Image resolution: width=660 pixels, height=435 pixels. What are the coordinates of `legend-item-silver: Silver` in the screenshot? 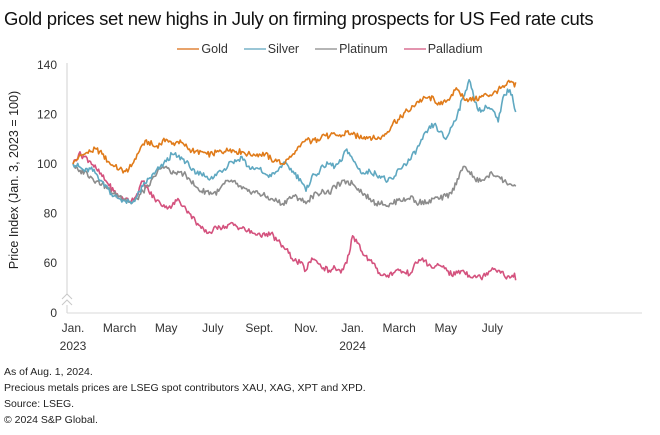 It's located at (271, 49).